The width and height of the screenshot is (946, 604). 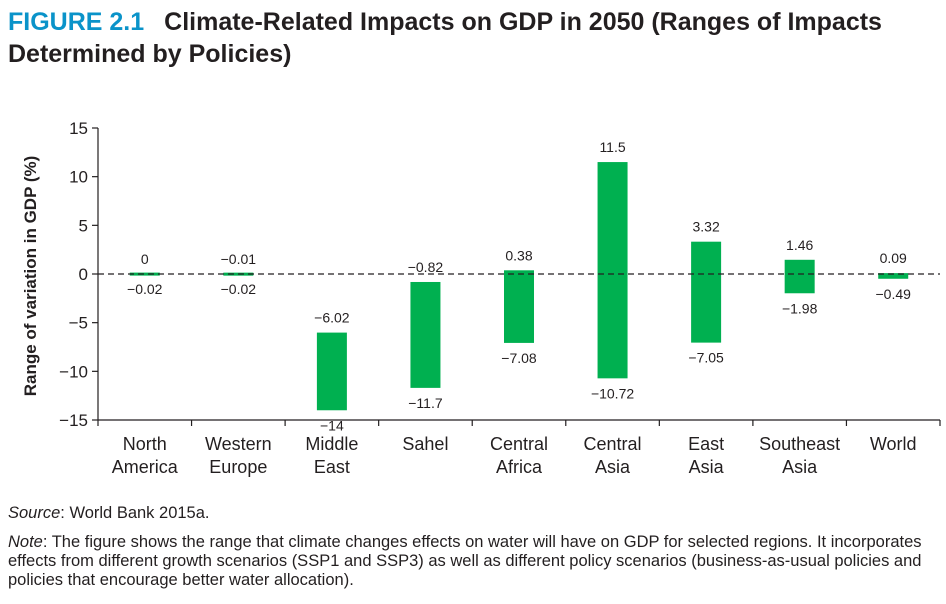 I want to click on high-value-label: −0.01, so click(x=239, y=259).